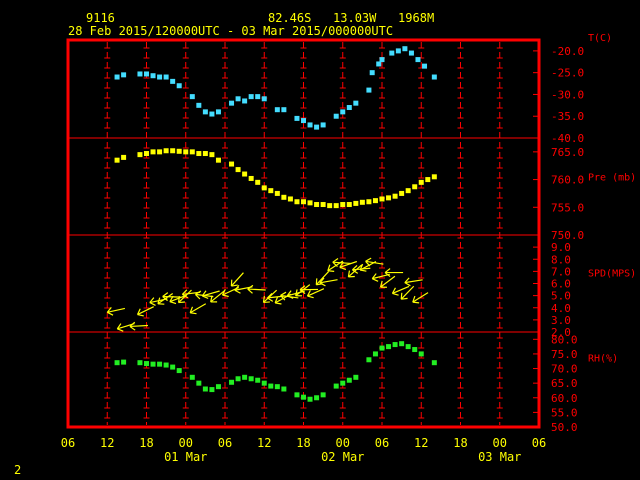  I want to click on y-tick-label: -30.0, so click(567, 94).